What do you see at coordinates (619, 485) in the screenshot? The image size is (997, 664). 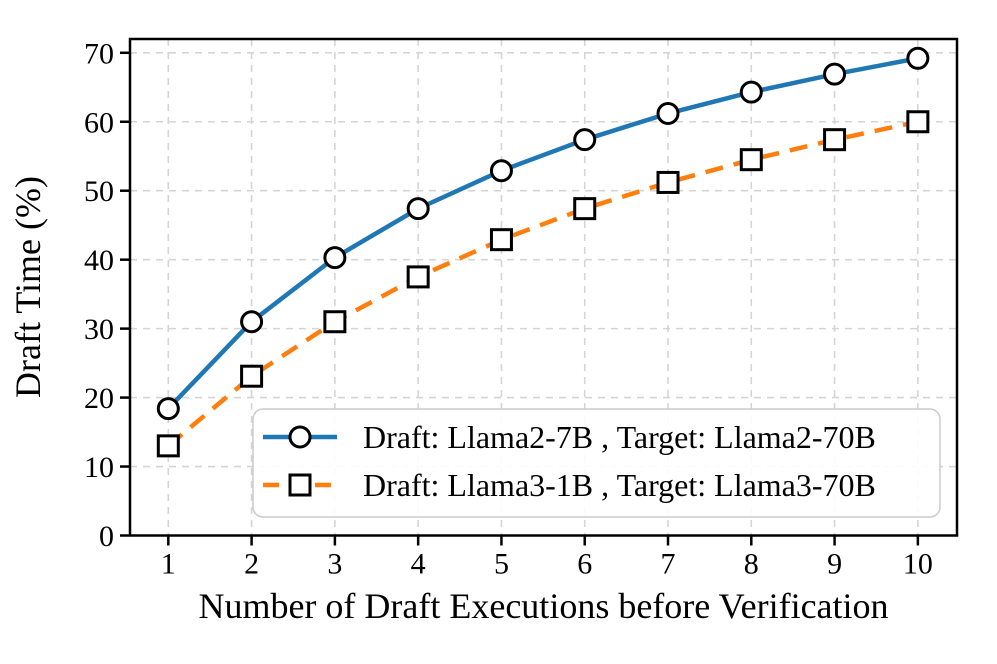 I see `legend-label-llama3: Draft: Llama3-1B , Target: Llama3-70B` at bounding box center [619, 485].